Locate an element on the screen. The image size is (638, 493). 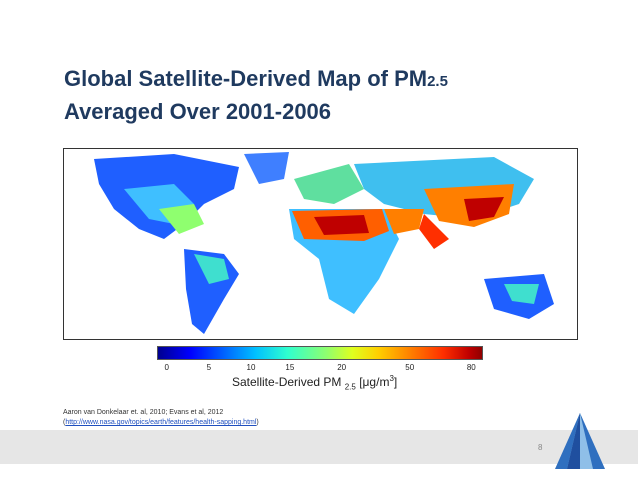
colorbar-label: Satellite-Derived PM 2.5 [μg/m3] is located at coordinates (314, 382).